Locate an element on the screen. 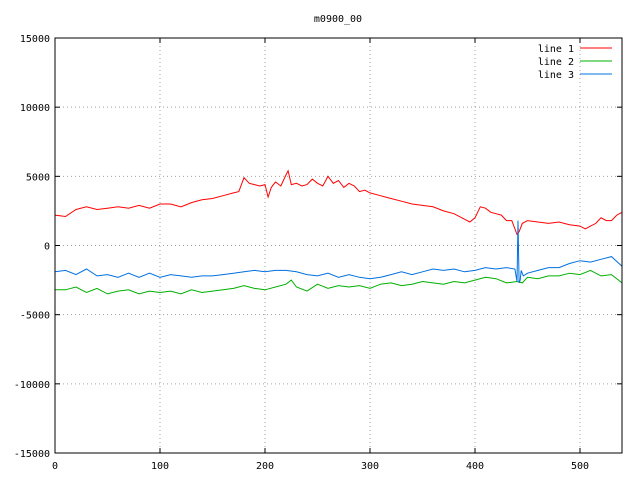  x-tick-label: 0 is located at coordinates (55, 466).